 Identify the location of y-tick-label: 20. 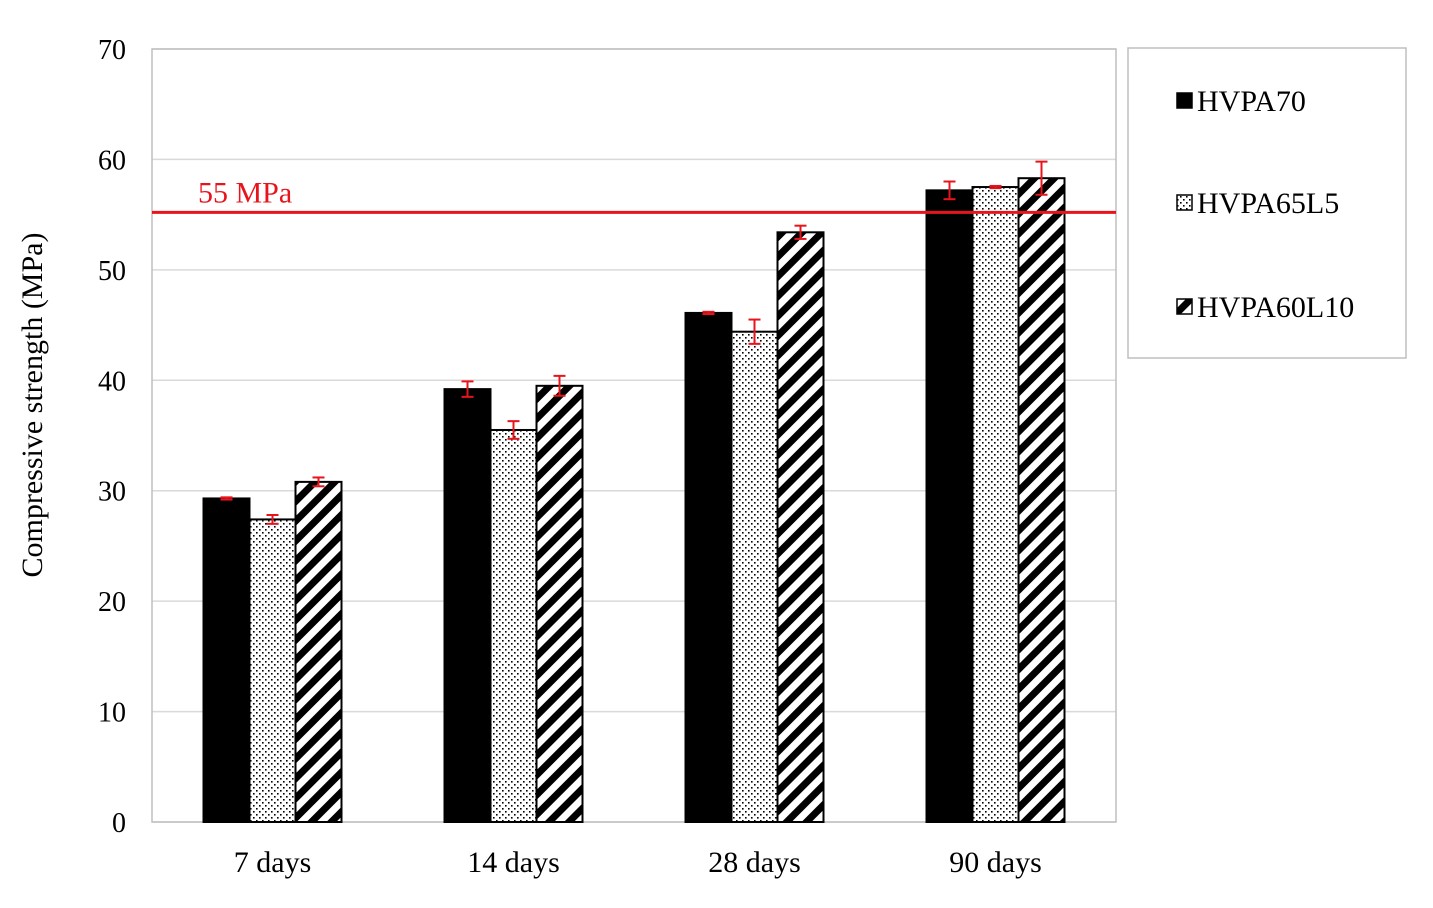
(112, 602).